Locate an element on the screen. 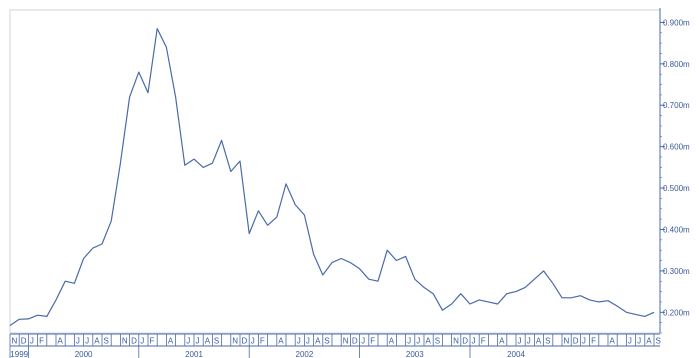 Image resolution: width=699 pixels, height=358 pixels. year-label: 2004 is located at coordinates (516, 354).